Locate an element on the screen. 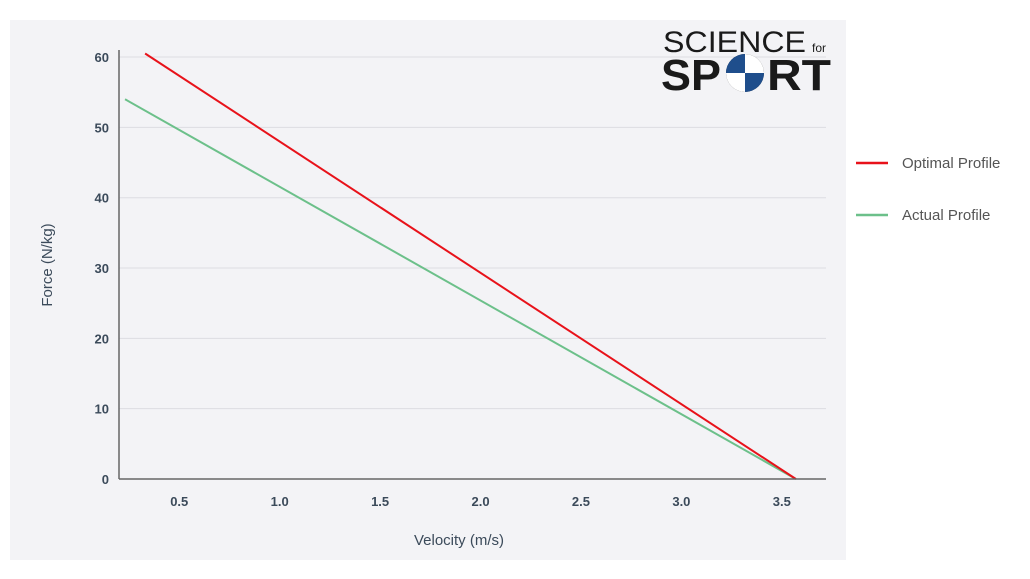  y-tick-label: 40 is located at coordinates (102, 198).